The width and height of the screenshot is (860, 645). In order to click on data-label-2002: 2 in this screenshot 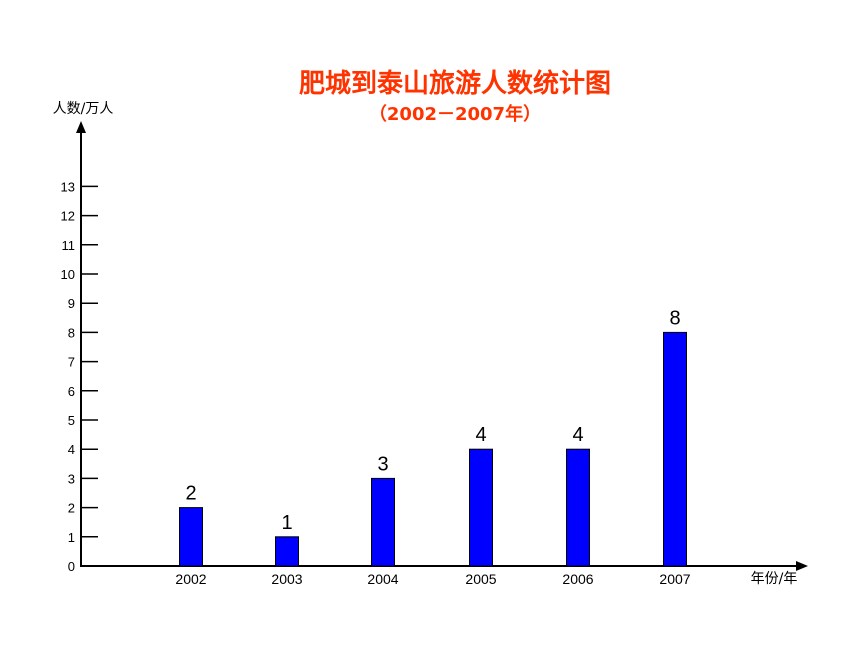, I will do `click(190, 494)`.